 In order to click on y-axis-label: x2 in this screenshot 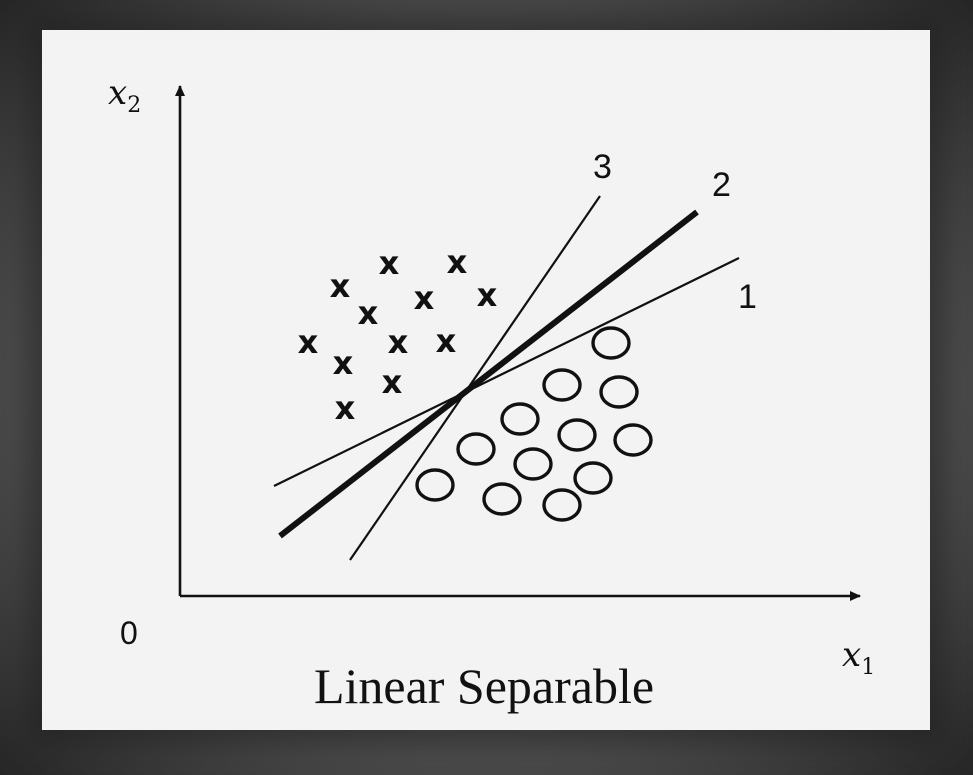, I will do `click(124, 95)`.